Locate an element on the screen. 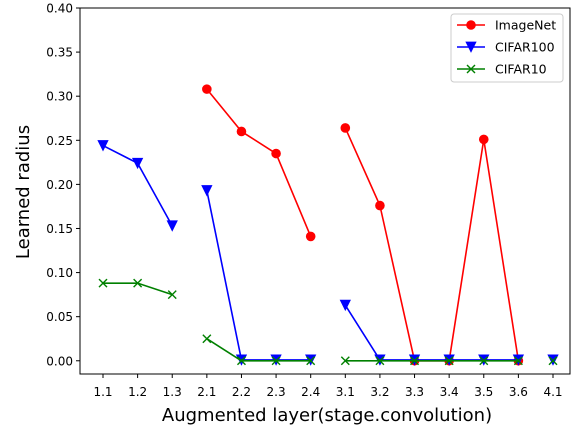 This screenshot has width=579, height=428. y-axis: 0.00 0.05 0.10 0.15 0.20 0.25 0.30 0.35 0.40 is located at coordinates (63, 185).